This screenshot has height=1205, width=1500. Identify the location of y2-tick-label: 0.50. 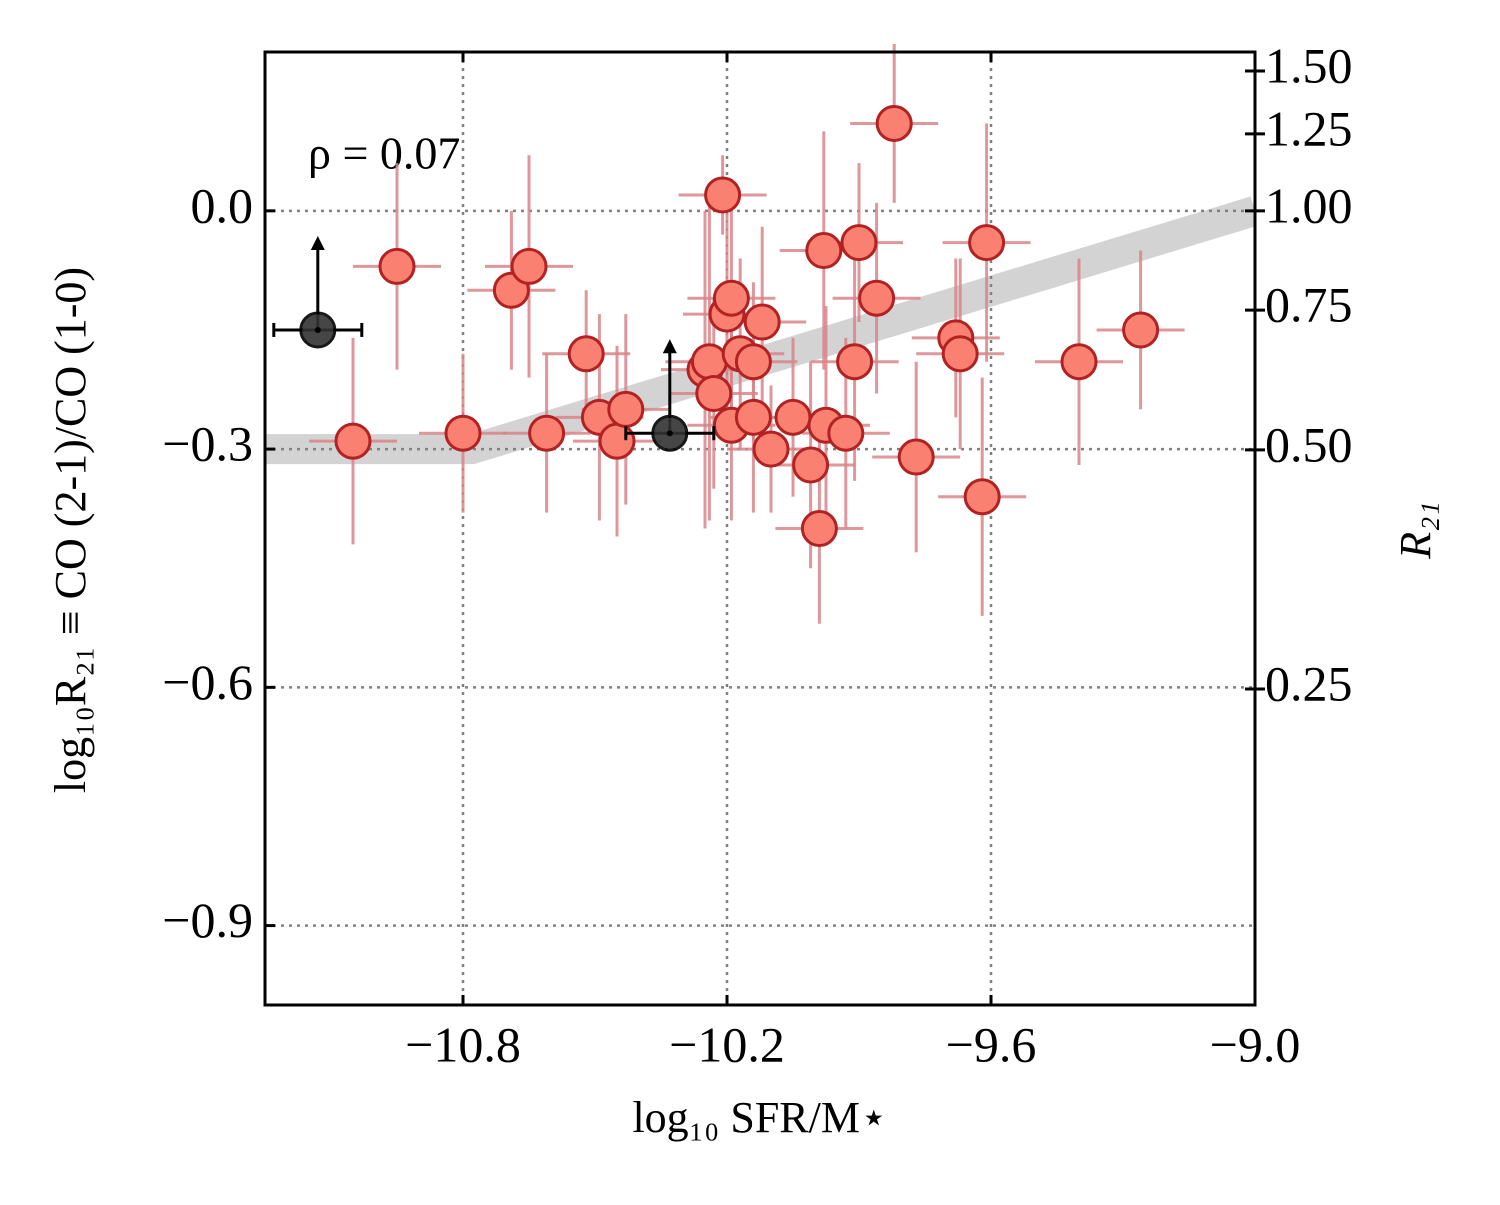
(1309, 444).